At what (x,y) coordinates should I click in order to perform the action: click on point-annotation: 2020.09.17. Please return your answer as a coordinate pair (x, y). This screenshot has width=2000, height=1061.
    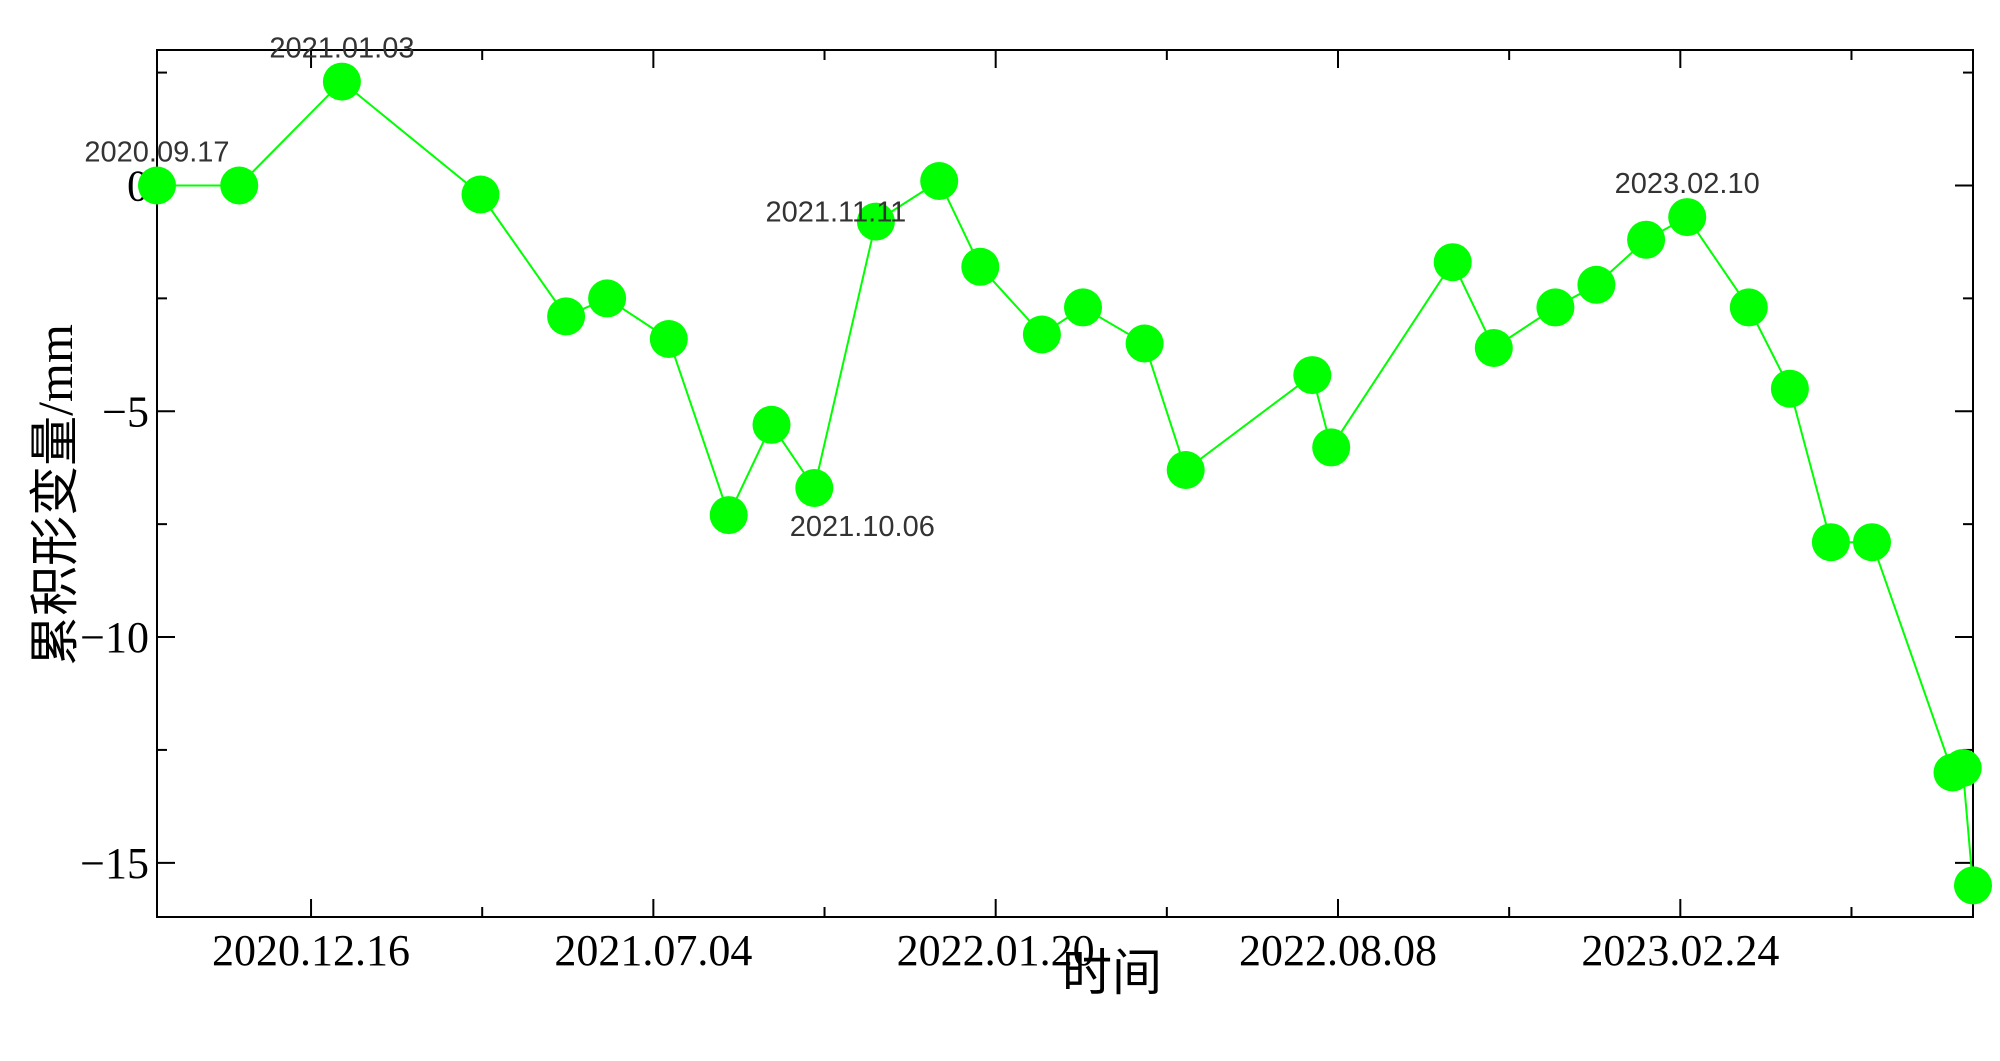
    Looking at the image, I should click on (156, 153).